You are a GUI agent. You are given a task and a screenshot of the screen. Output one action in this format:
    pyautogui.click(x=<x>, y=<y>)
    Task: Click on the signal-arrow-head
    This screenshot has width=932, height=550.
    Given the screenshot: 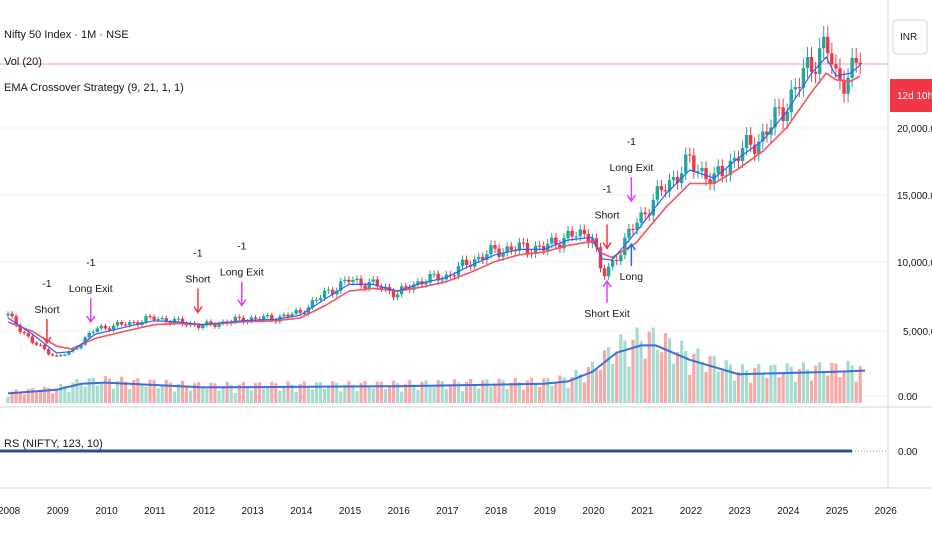 What is the action you would take?
    pyautogui.click(x=607, y=283)
    